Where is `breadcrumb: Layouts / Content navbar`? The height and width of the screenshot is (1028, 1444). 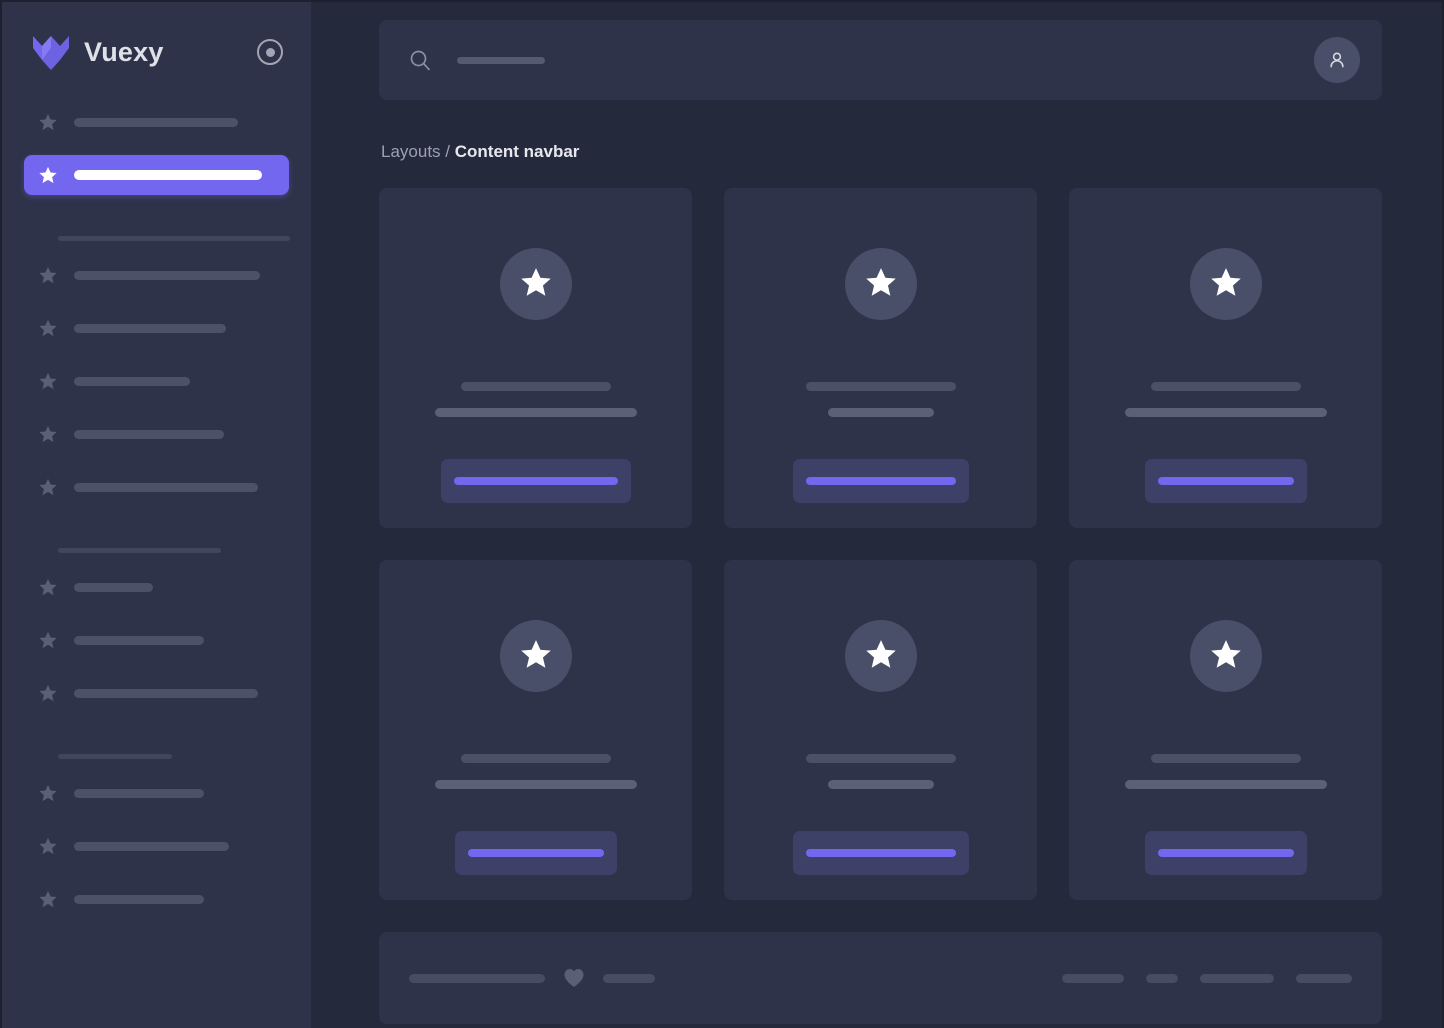
breadcrumb: Layouts / Content navbar is located at coordinates (881, 152).